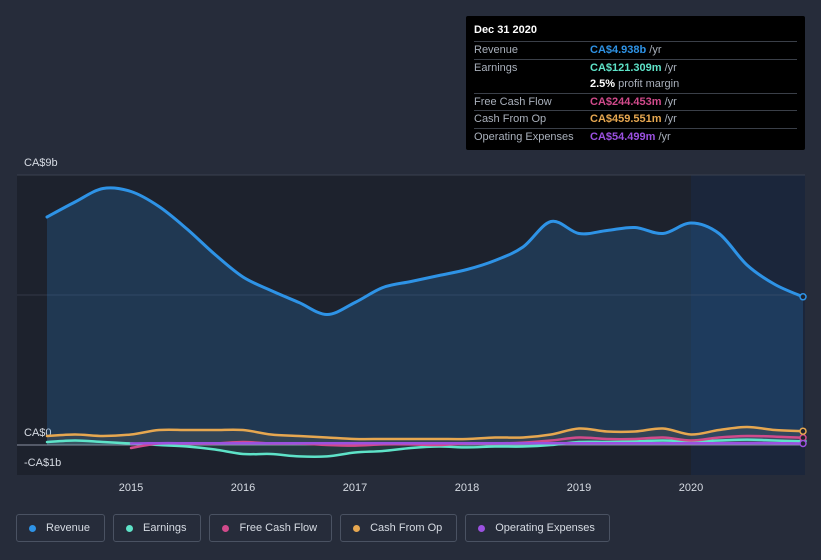  I want to click on tooltip-row: Operating Expenses CA$54.499m/yr, so click(635, 136).